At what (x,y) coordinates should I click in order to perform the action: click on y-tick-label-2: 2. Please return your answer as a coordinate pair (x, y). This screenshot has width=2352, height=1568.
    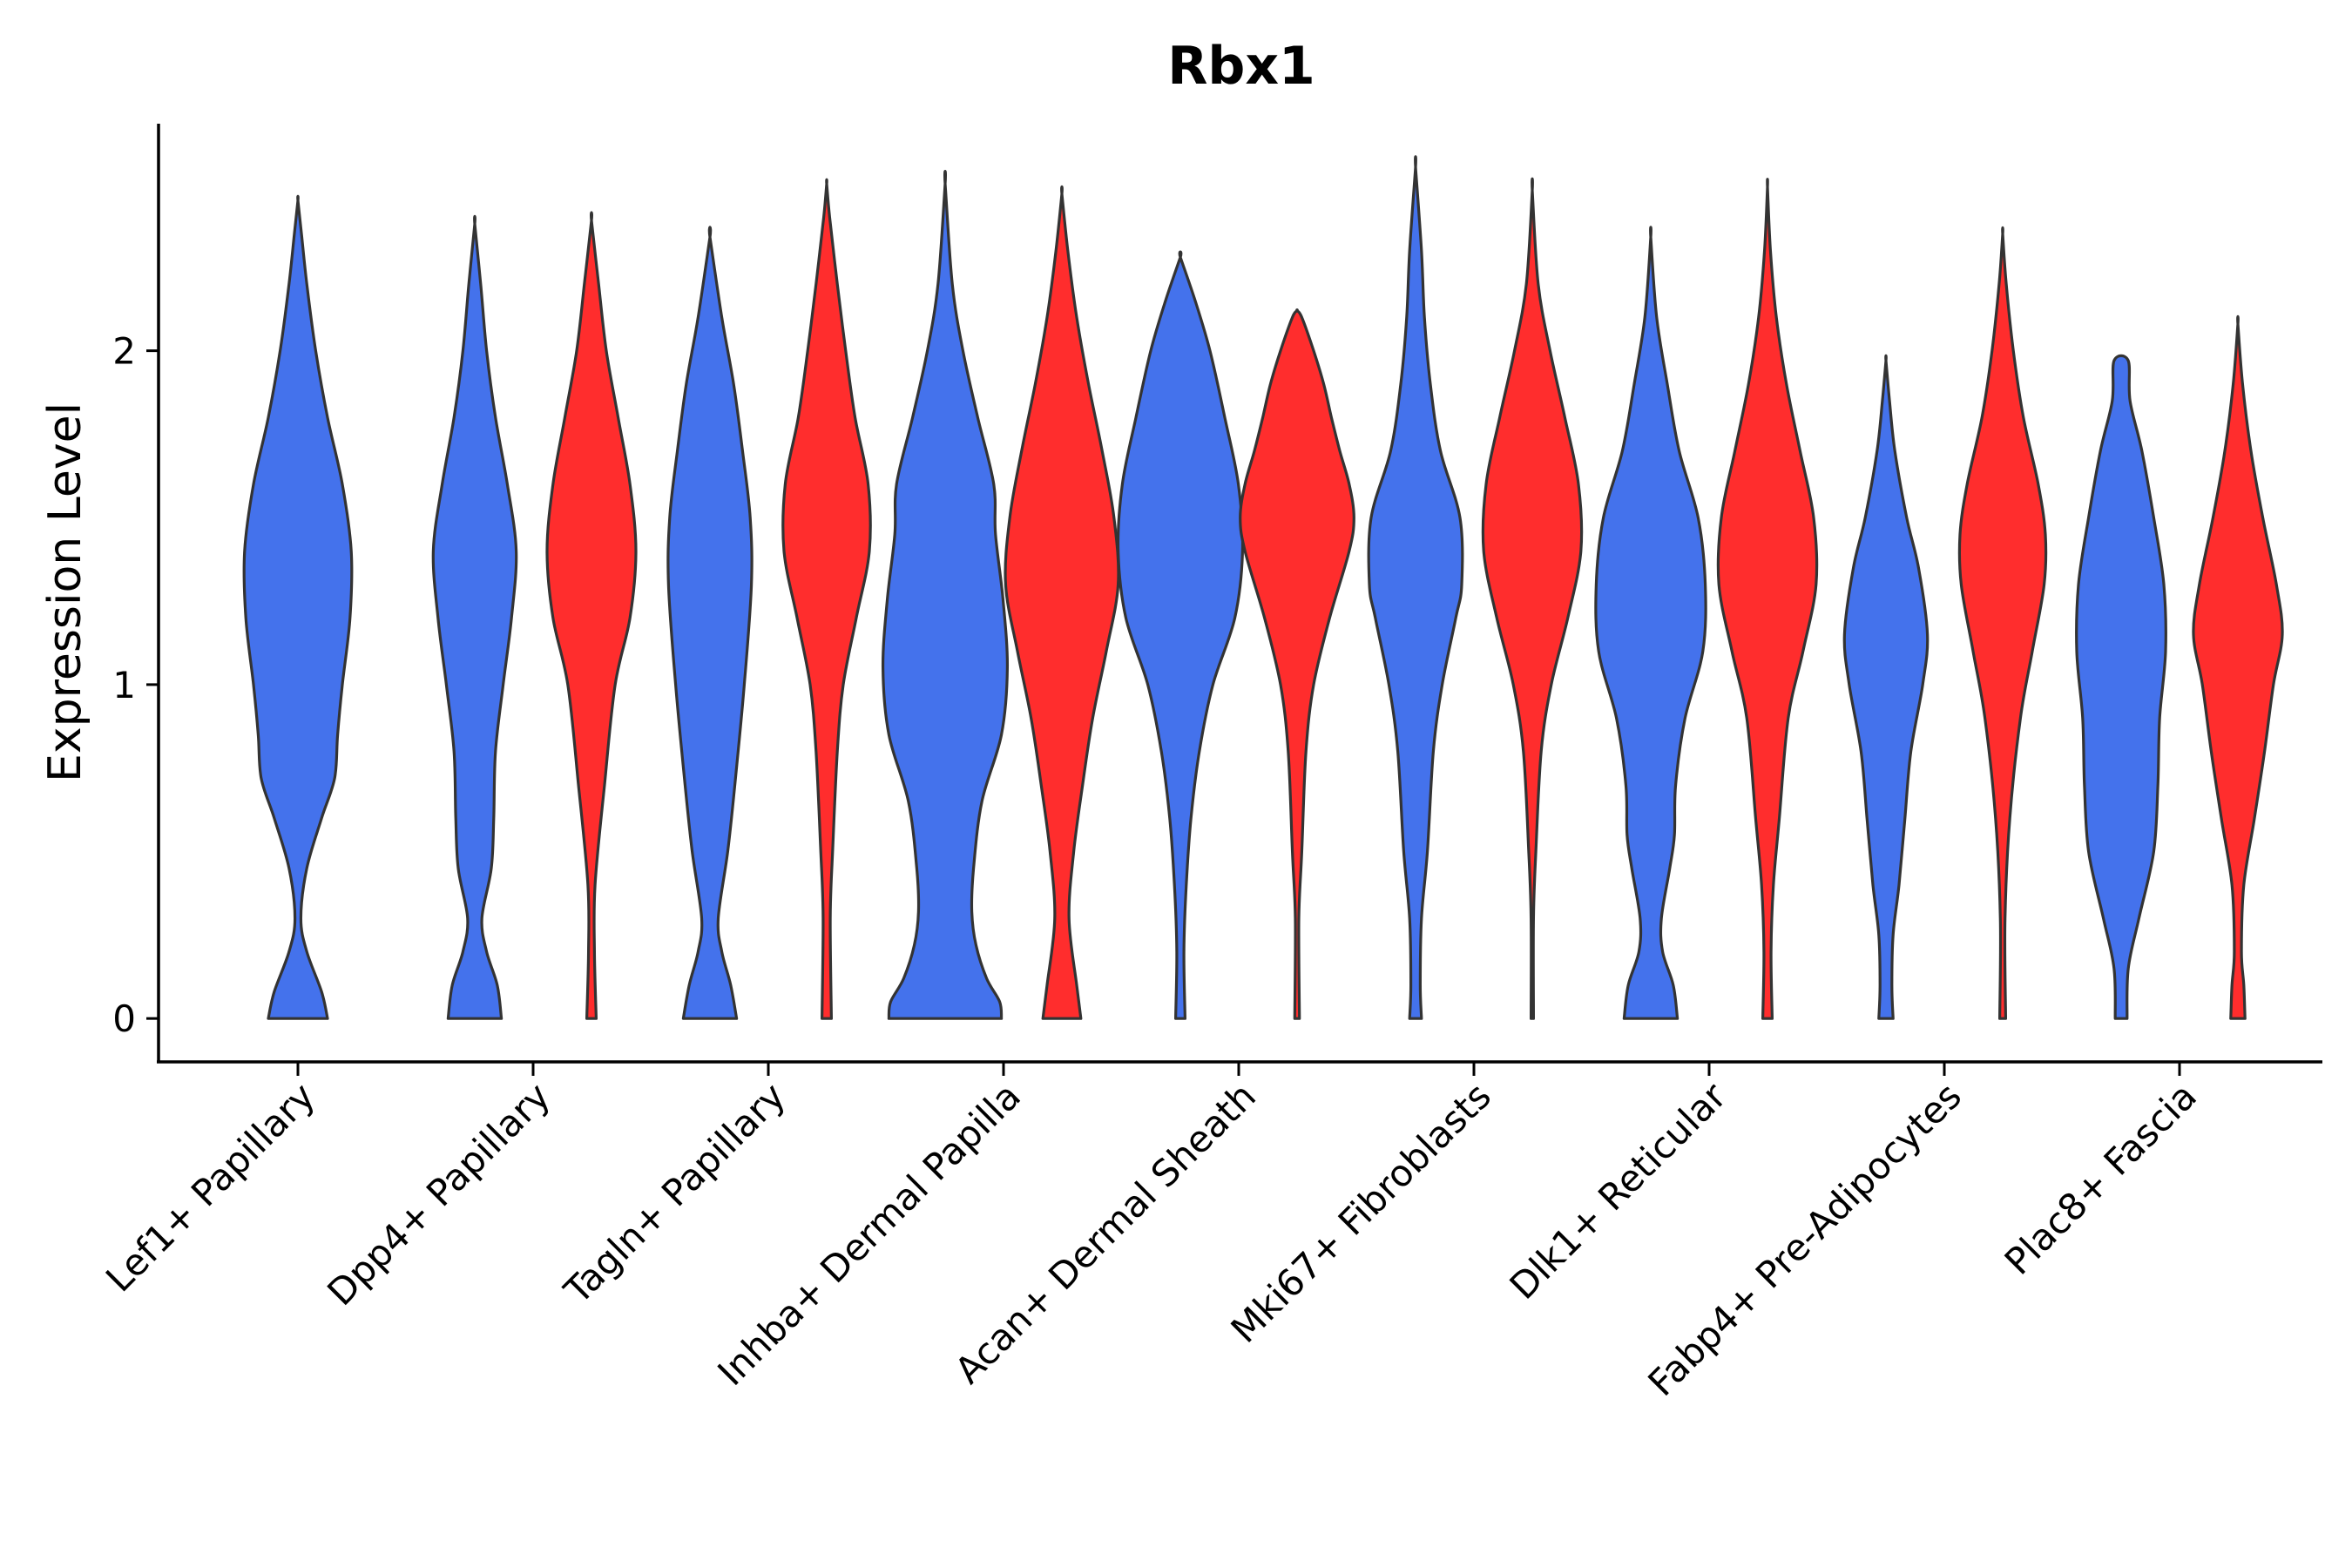
    Looking at the image, I should click on (124, 351).